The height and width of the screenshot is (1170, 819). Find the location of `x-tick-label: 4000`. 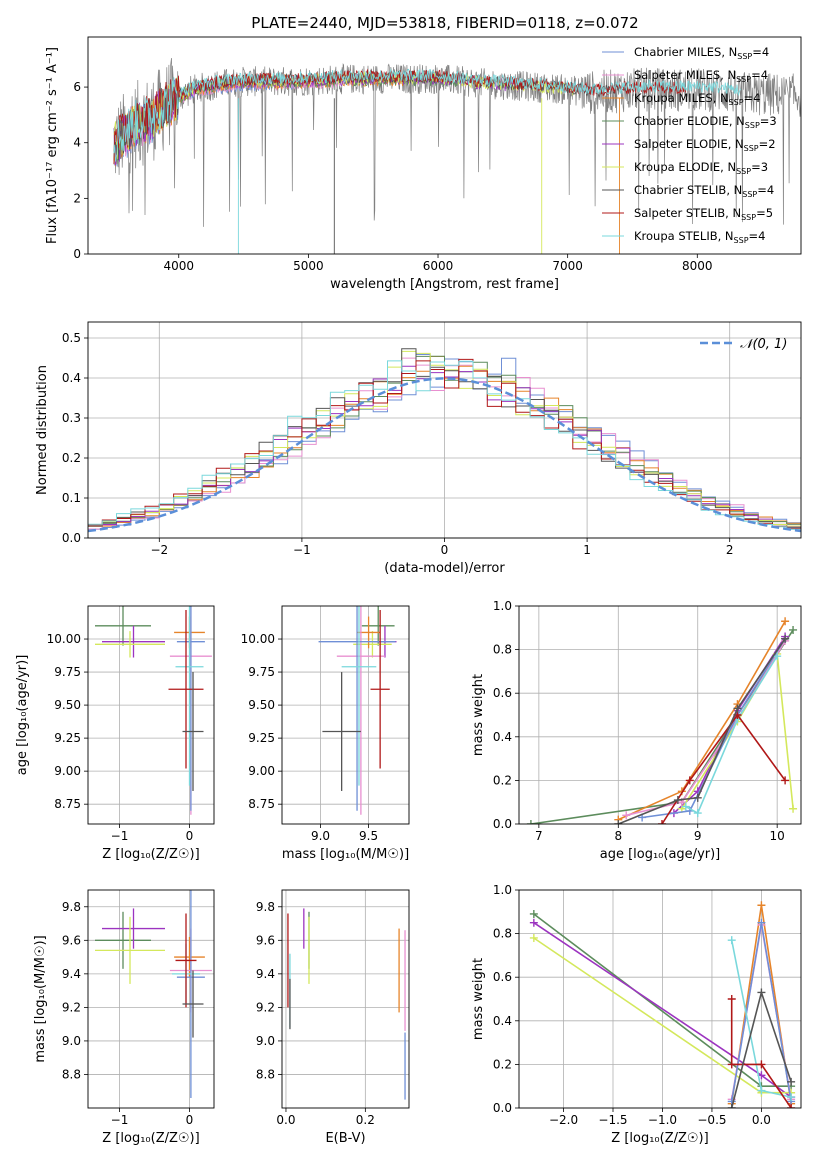

x-tick-label: 4000 is located at coordinates (178, 266).